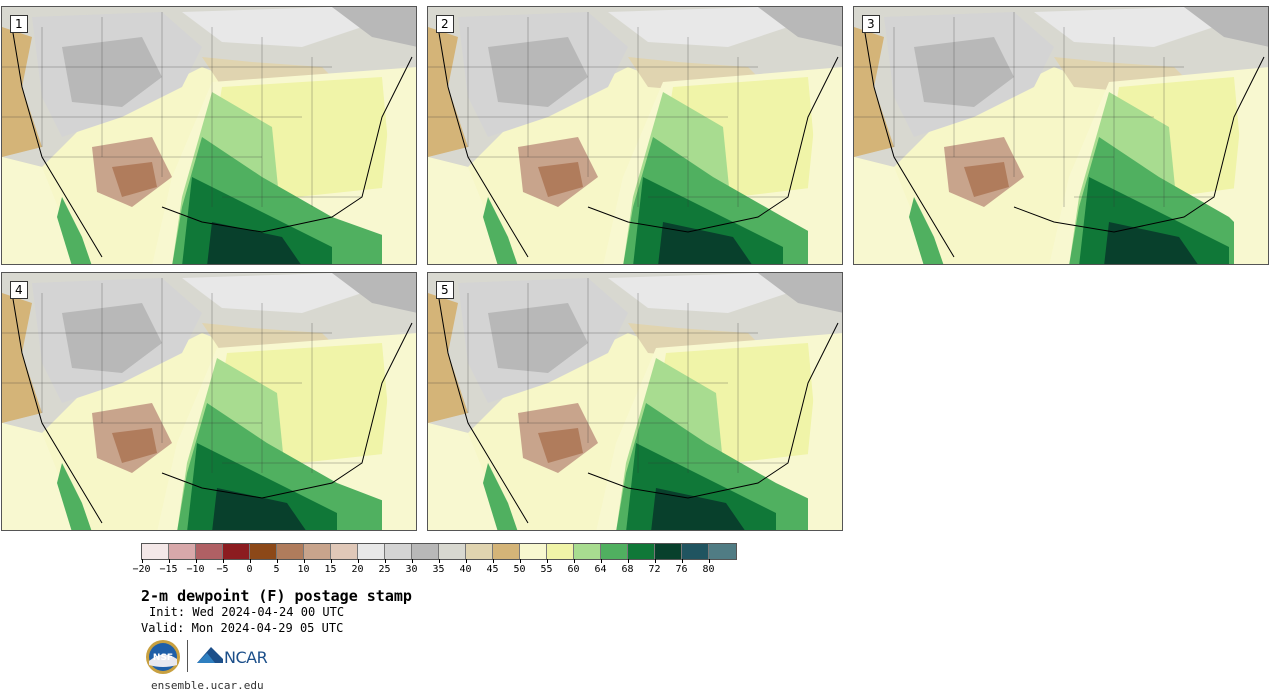  I want to click on panel-number-label: 1, so click(19, 24).